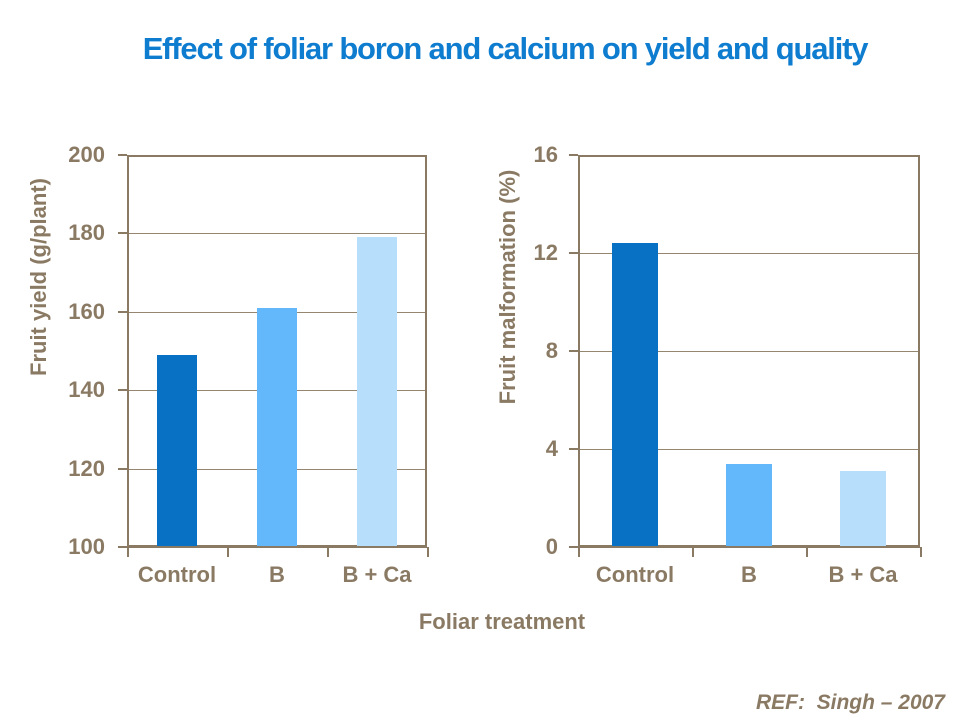 The height and width of the screenshot is (720, 960). I want to click on y-tick-label: 160, so click(86, 311).